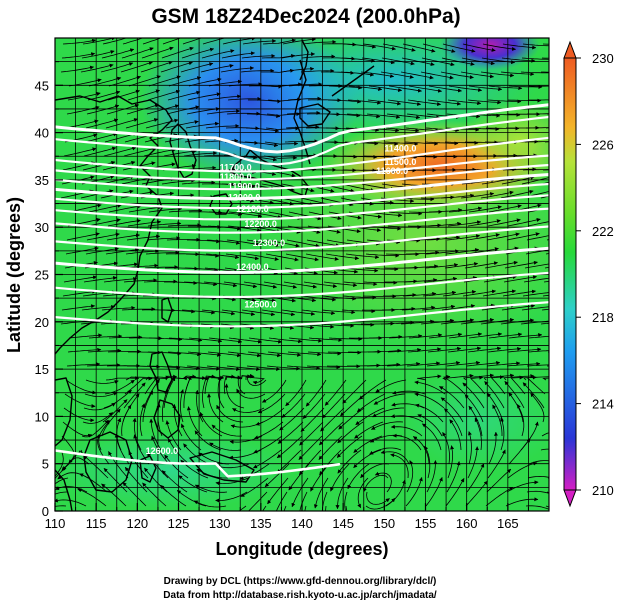 This screenshot has height=605, width=619. I want to click on y-tick-label: 20, so click(42, 322).